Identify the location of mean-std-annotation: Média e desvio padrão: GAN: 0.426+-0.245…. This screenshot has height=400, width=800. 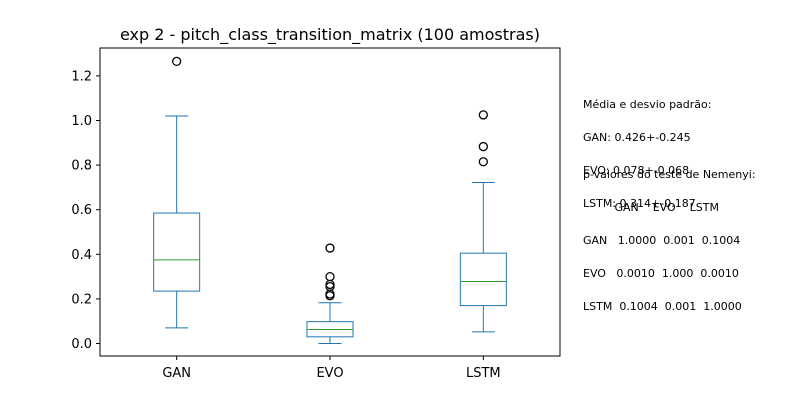
(647, 148).